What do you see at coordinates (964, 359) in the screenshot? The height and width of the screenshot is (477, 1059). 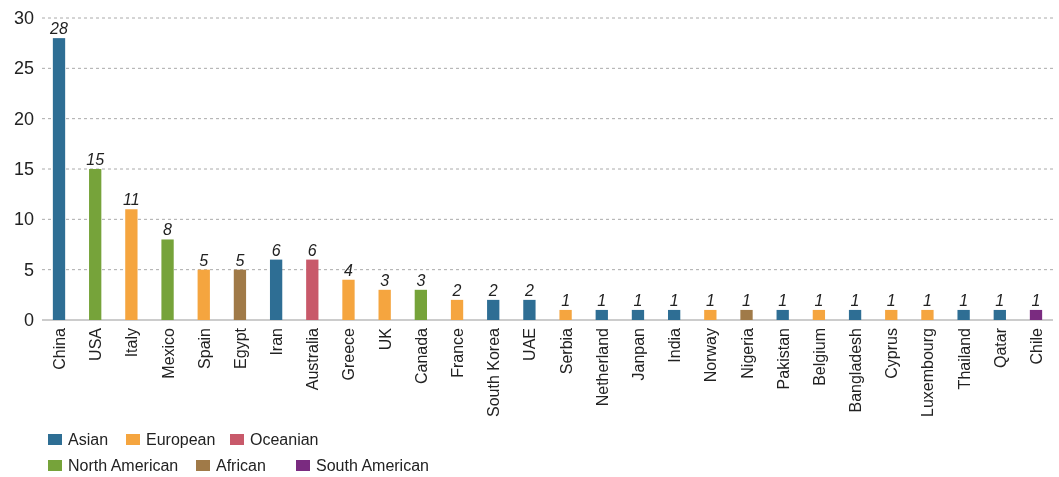 I see `x-tick-label: Thailand` at bounding box center [964, 359].